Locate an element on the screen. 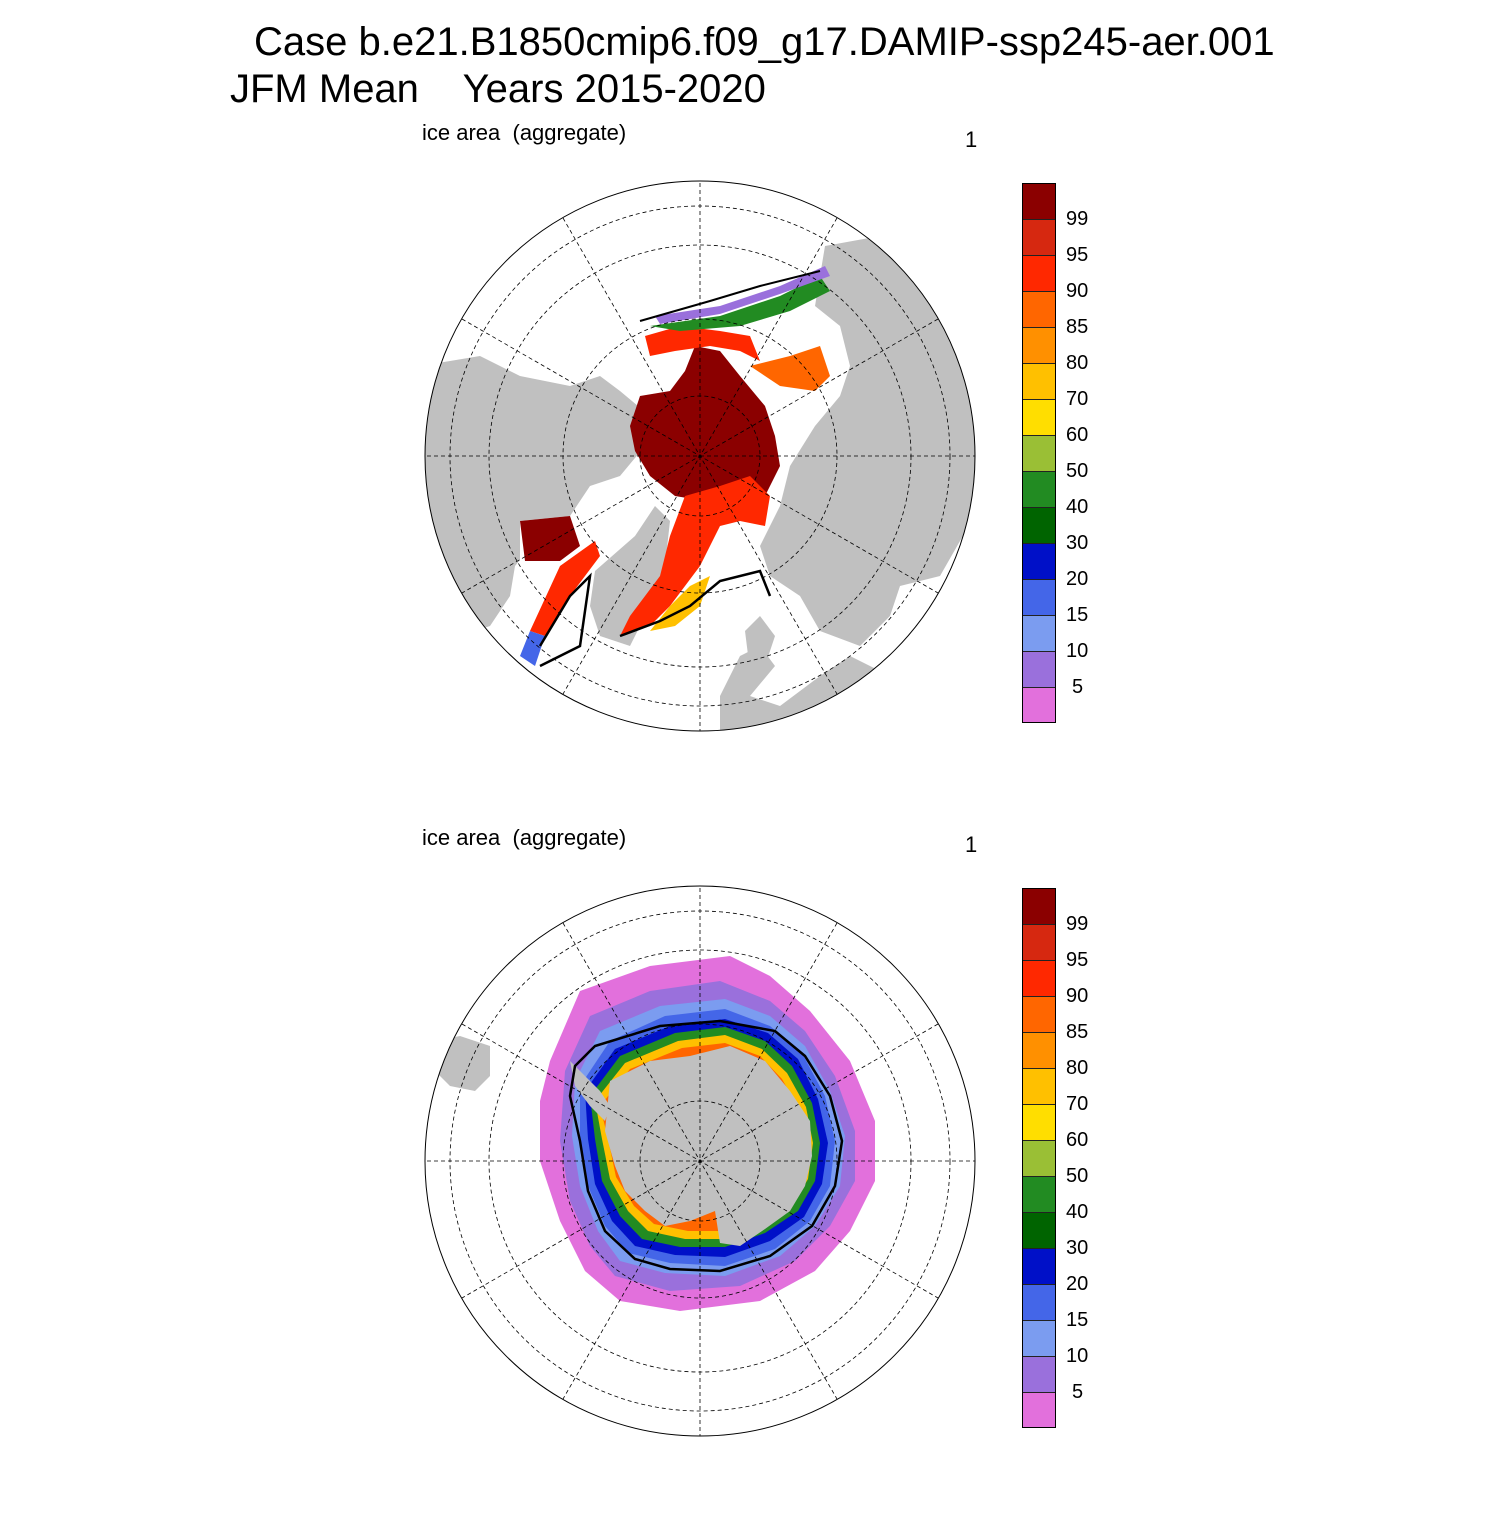 The height and width of the screenshot is (1515, 1500). colorbar-south: 5 10 15 20 30 40 50 60 70 80 85 90 95 99 is located at coordinates (1062, 1158).